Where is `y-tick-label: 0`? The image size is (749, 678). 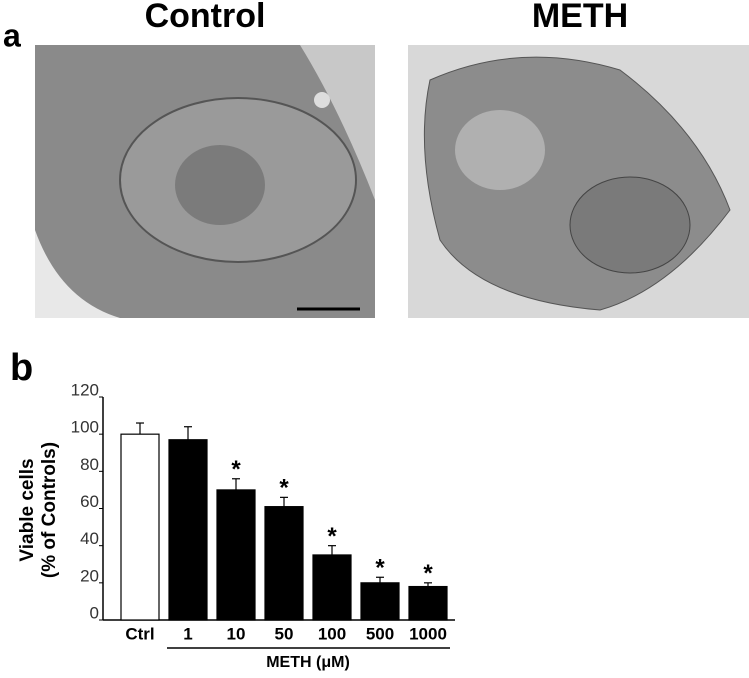 y-tick-label: 0 is located at coordinates (94, 612).